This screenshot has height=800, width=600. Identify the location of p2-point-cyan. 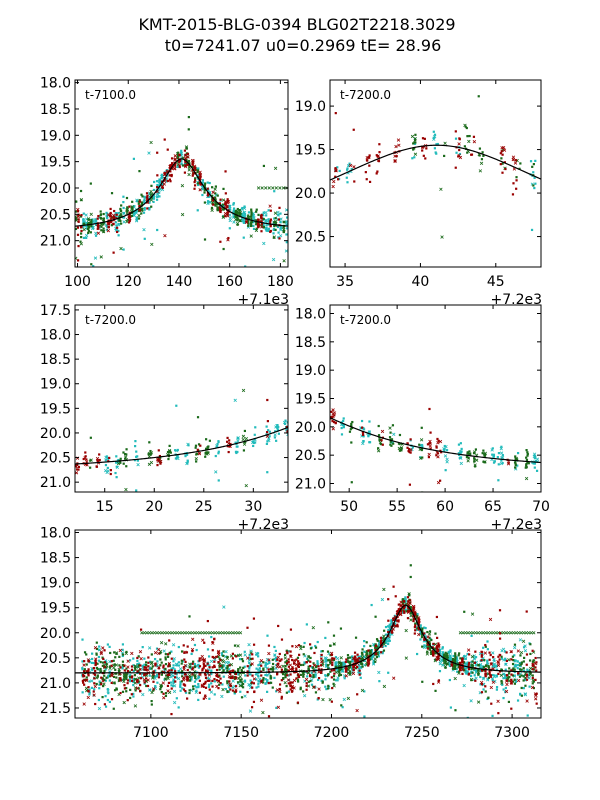
(412, 158).